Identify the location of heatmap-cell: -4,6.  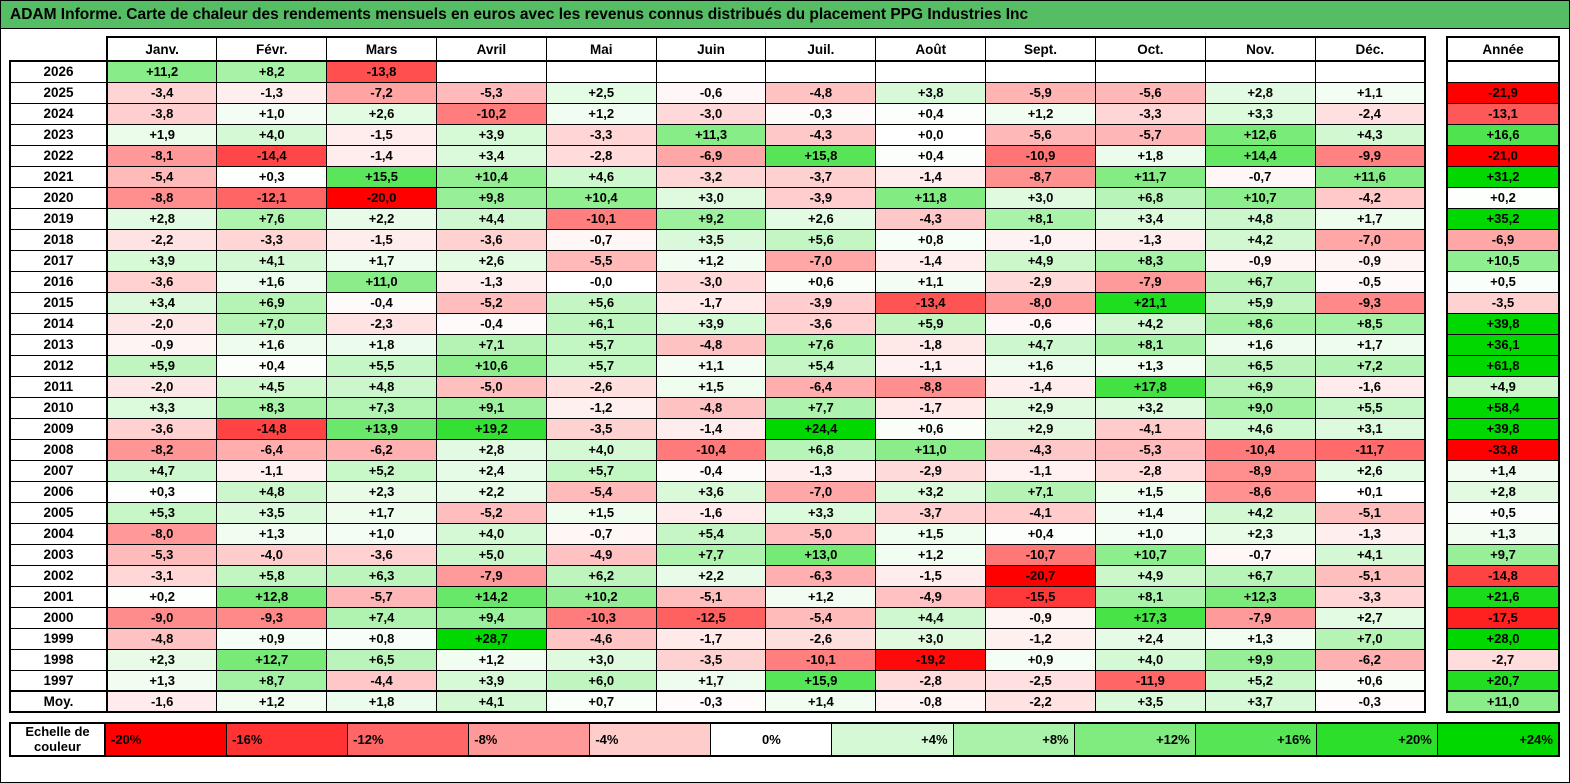
(601, 638).